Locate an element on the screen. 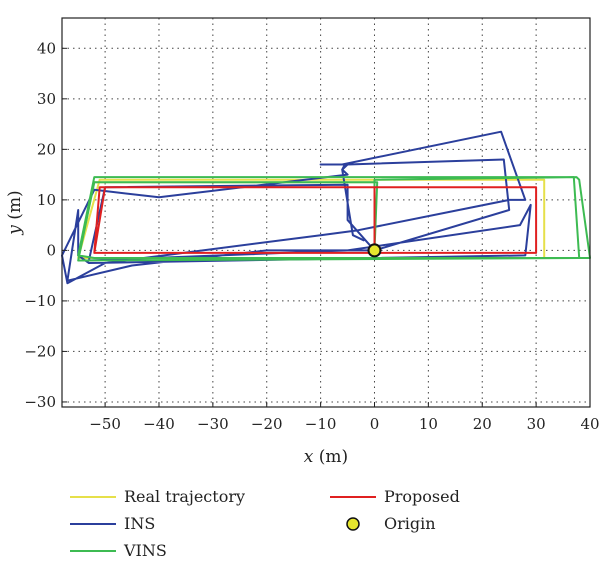 This screenshot has width=600, height=562. x-tick-label: −40 is located at coordinates (159, 424).